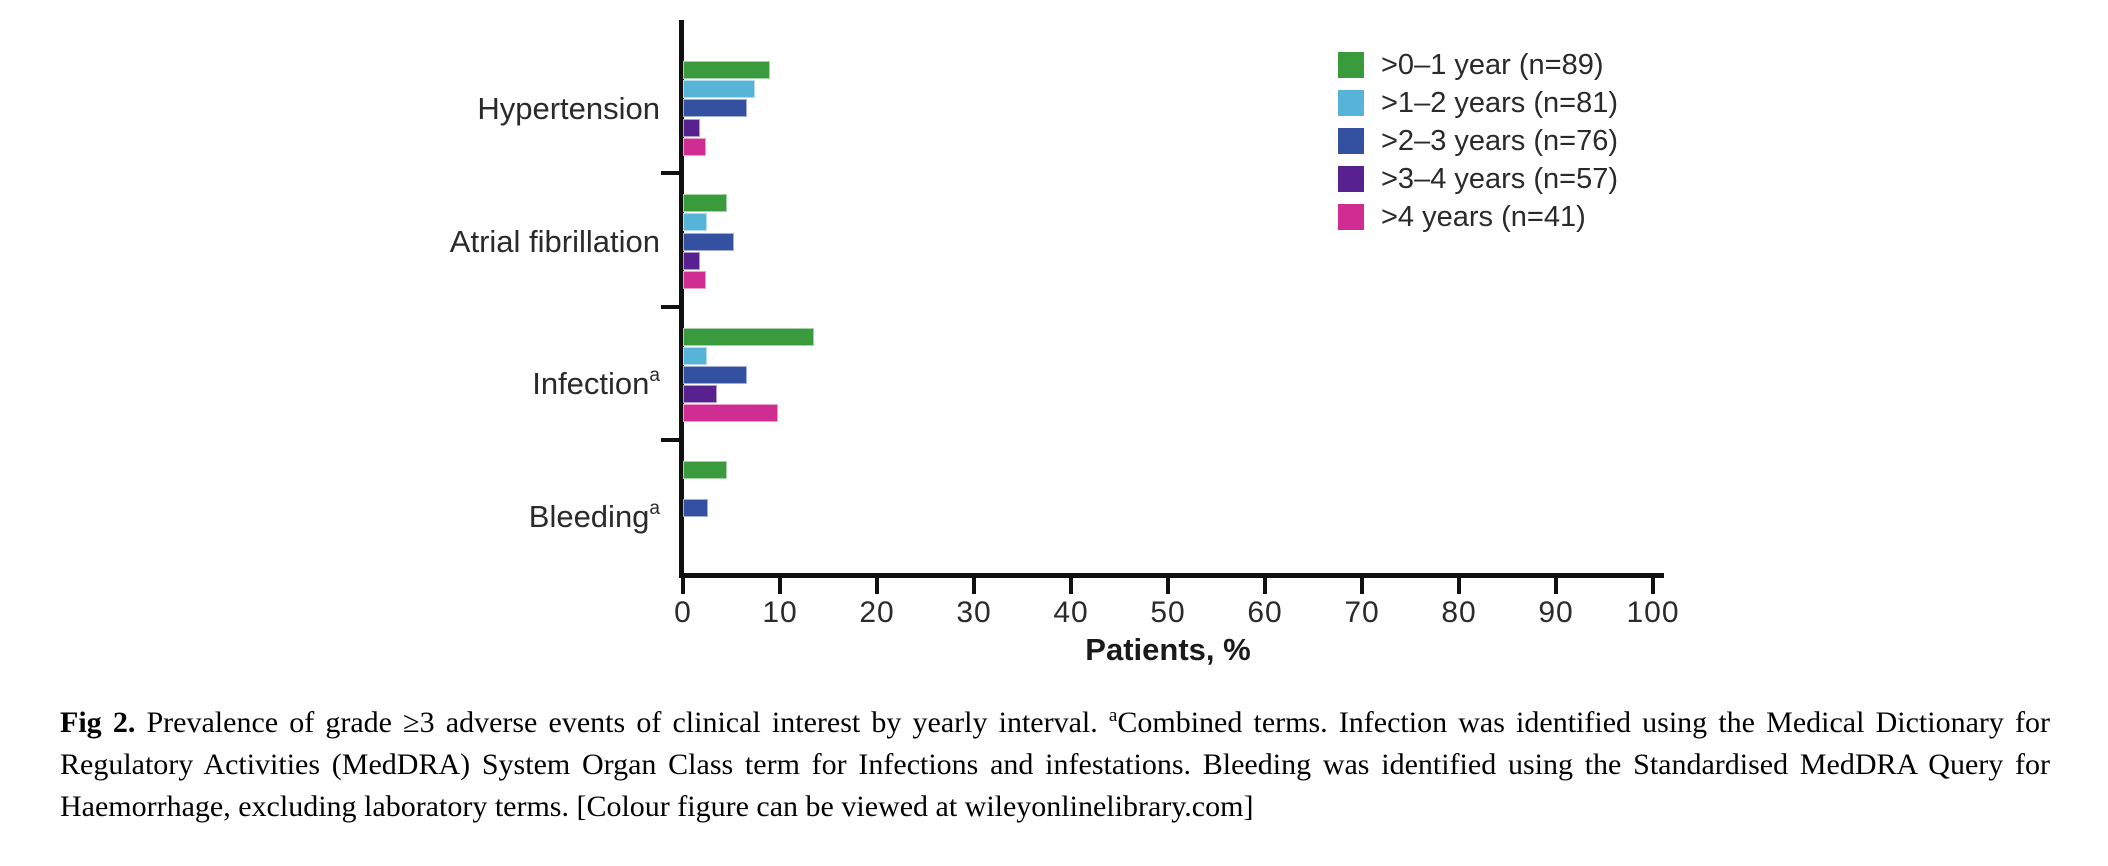  What do you see at coordinates (683, 612) in the screenshot?
I see `x-axis-tick-label: 0` at bounding box center [683, 612].